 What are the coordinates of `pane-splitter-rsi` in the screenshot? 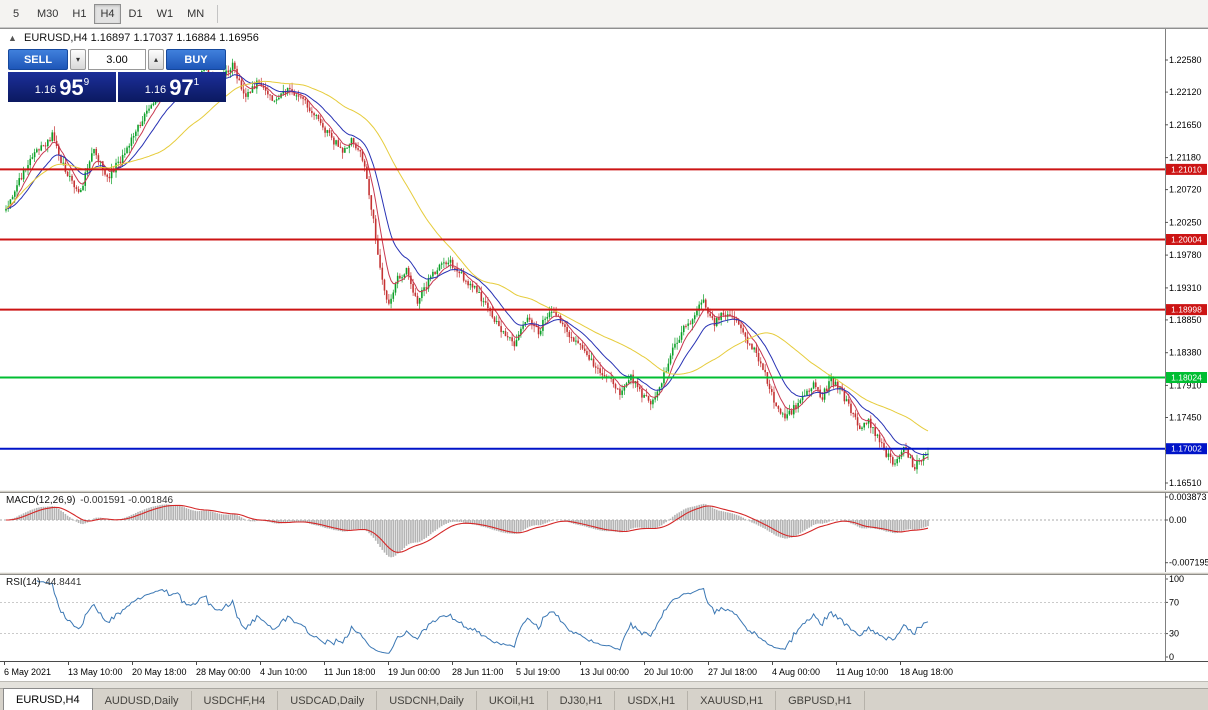 It's located at (604, 573).